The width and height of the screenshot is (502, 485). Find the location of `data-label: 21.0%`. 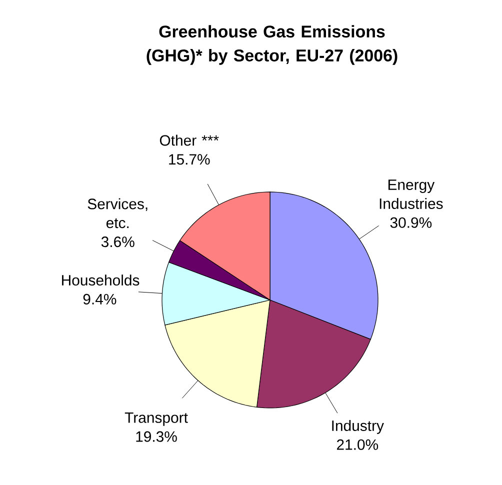

data-label: 21.0% is located at coordinates (357, 444).